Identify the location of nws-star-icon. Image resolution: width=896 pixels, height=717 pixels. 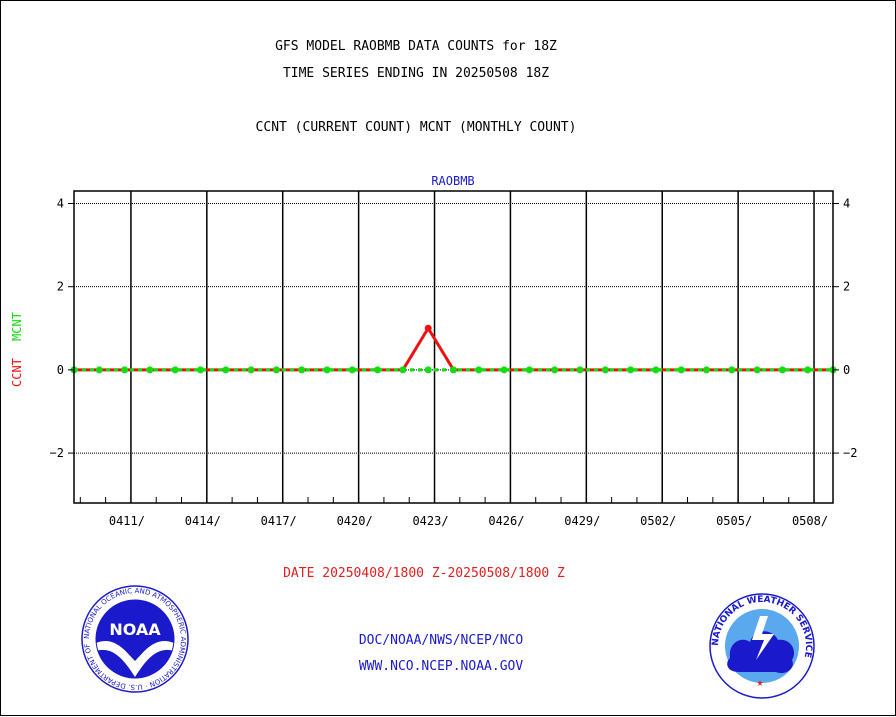
(760, 683).